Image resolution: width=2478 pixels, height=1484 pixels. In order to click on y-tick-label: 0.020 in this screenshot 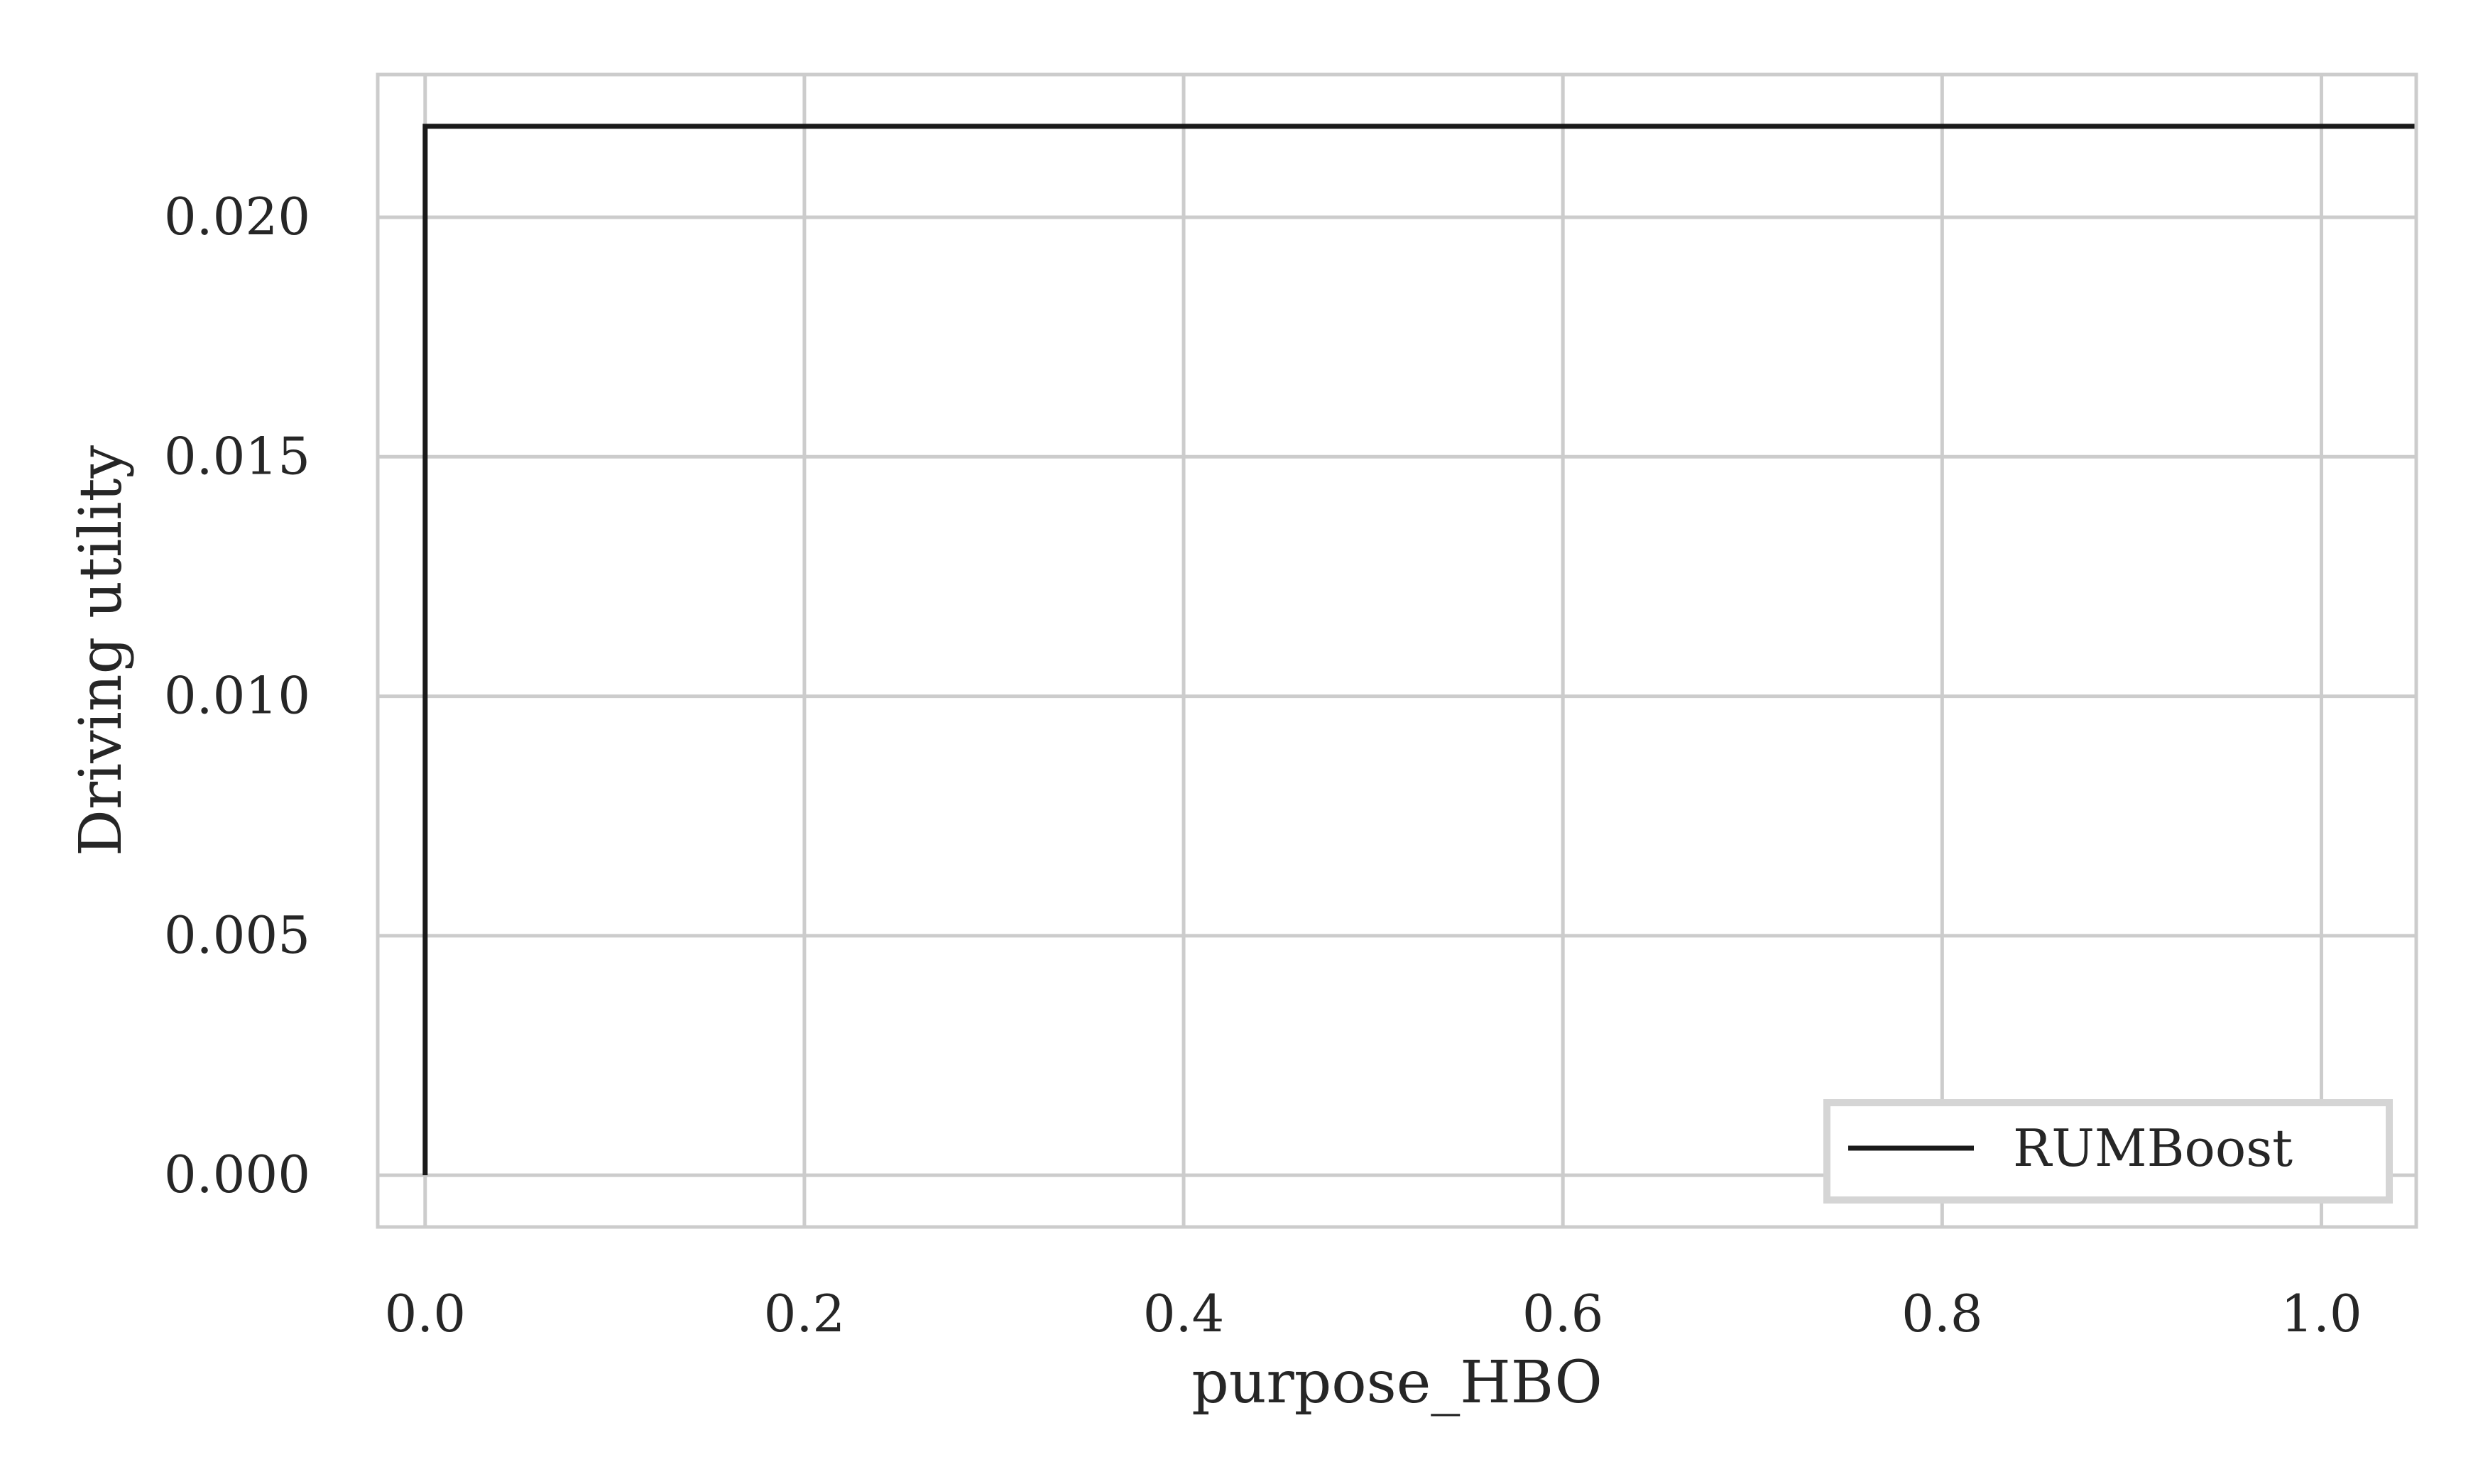, I will do `click(237, 216)`.